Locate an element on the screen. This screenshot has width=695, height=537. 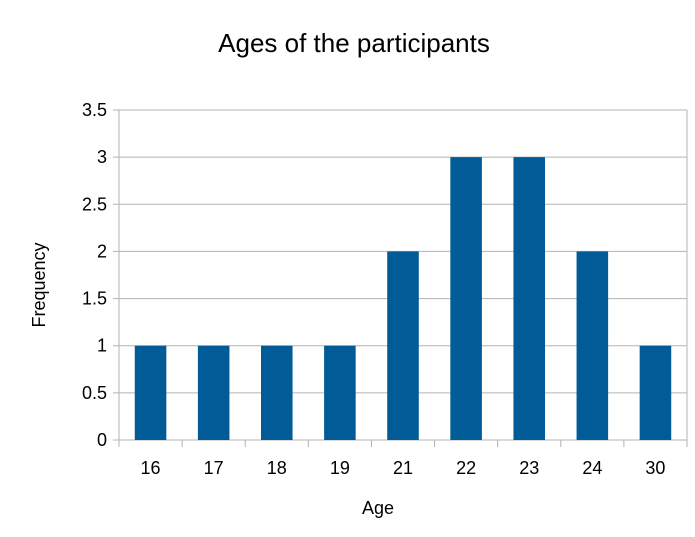
x-tick-labels: 16 17 18 19 21 22 23 24 30 is located at coordinates (403, 468).